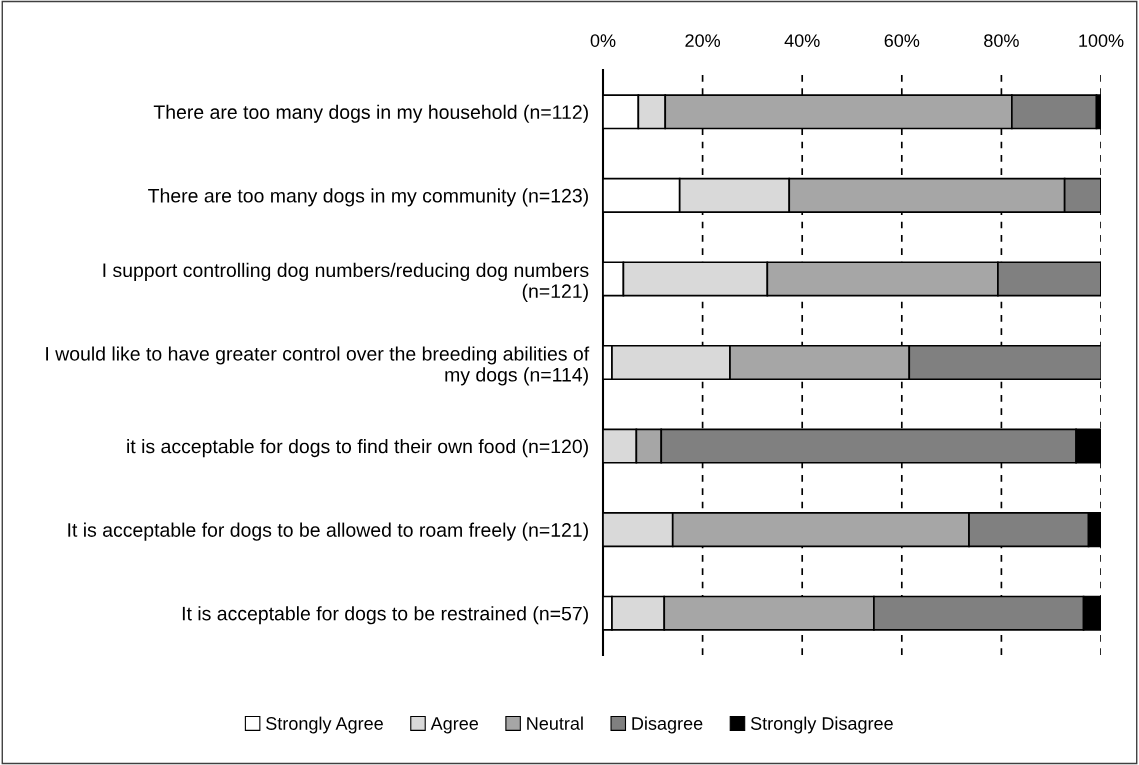 Image resolution: width=1139 pixels, height=765 pixels. Describe the element at coordinates (385, 615) in the screenshot. I see `y-tick-label: It is acceptable for dogs to be restrained (n=57)` at that location.